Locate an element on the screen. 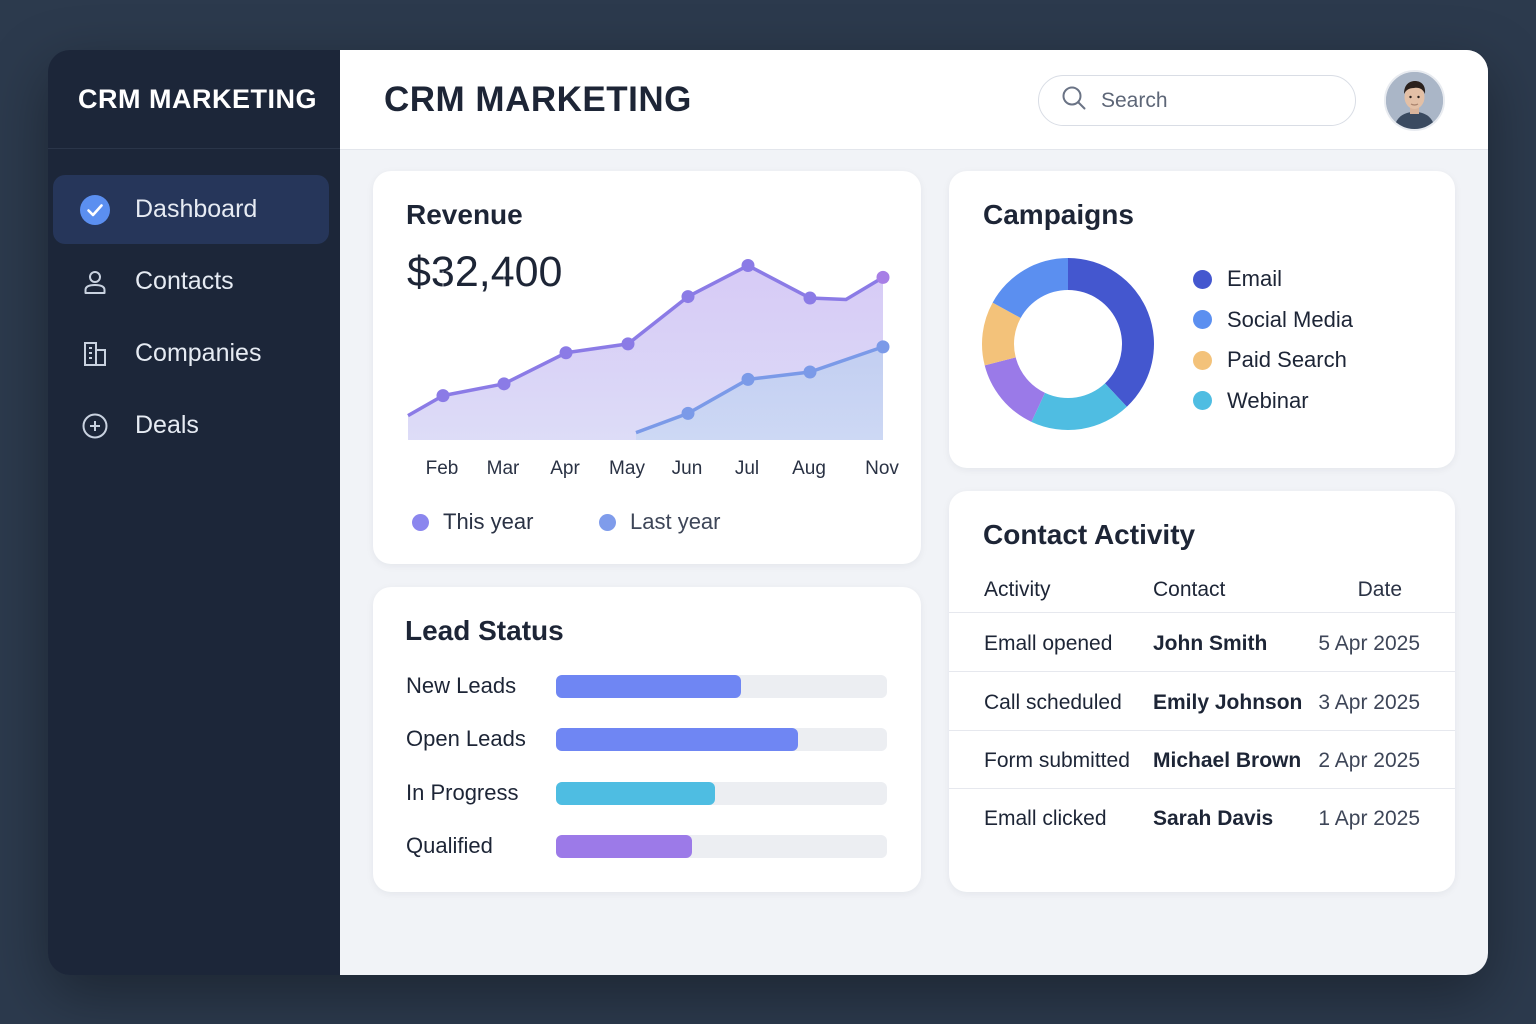  revenue-card: Revenue $32,400 is located at coordinates (647, 367).